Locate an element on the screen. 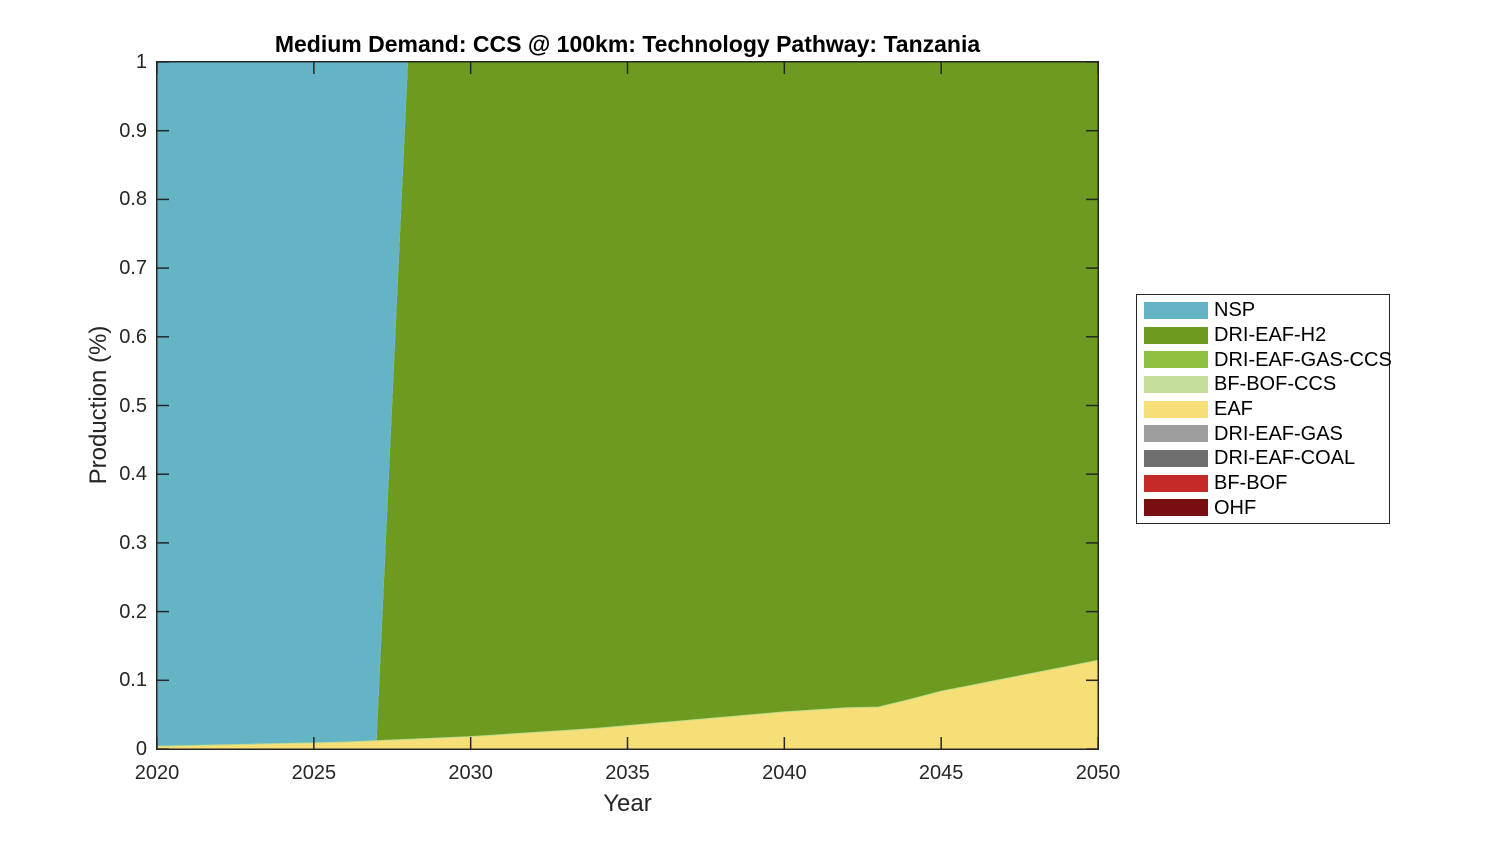  legend-item-dri-eaf-h2: DRI-EAF-H2 is located at coordinates (1263, 335).